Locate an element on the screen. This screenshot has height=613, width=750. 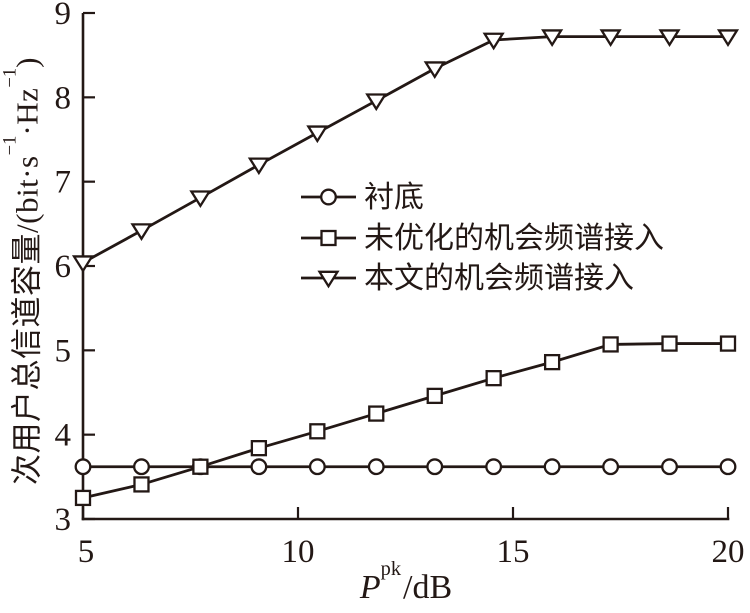
y-tick-label: 4 is located at coordinates (63, 436).